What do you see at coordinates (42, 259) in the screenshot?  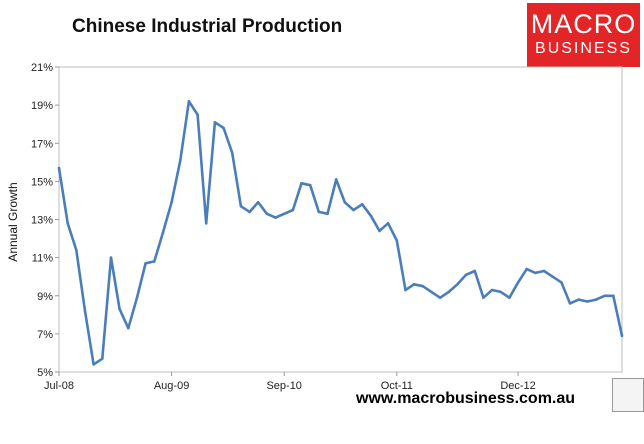 I see `y-tick-label: 11%` at bounding box center [42, 259].